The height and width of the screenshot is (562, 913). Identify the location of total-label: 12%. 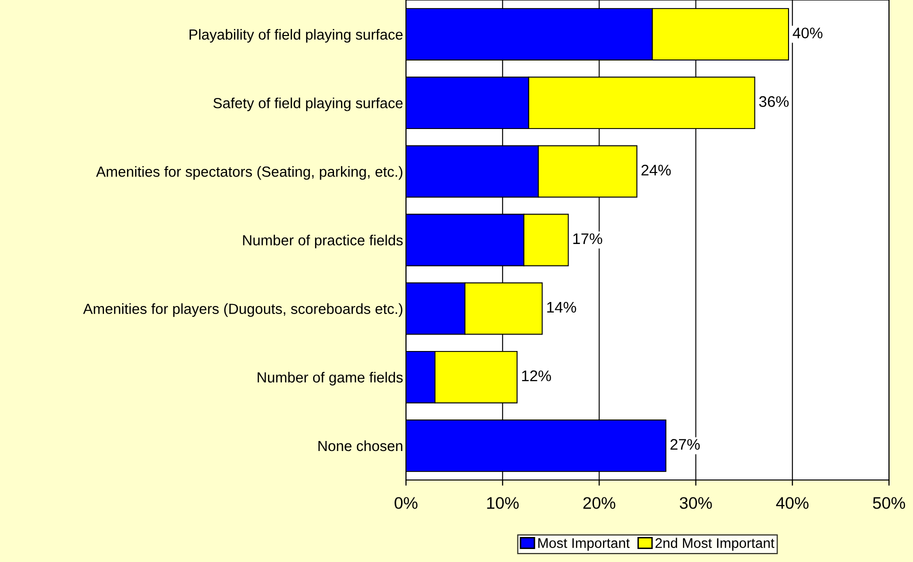
(536, 376).